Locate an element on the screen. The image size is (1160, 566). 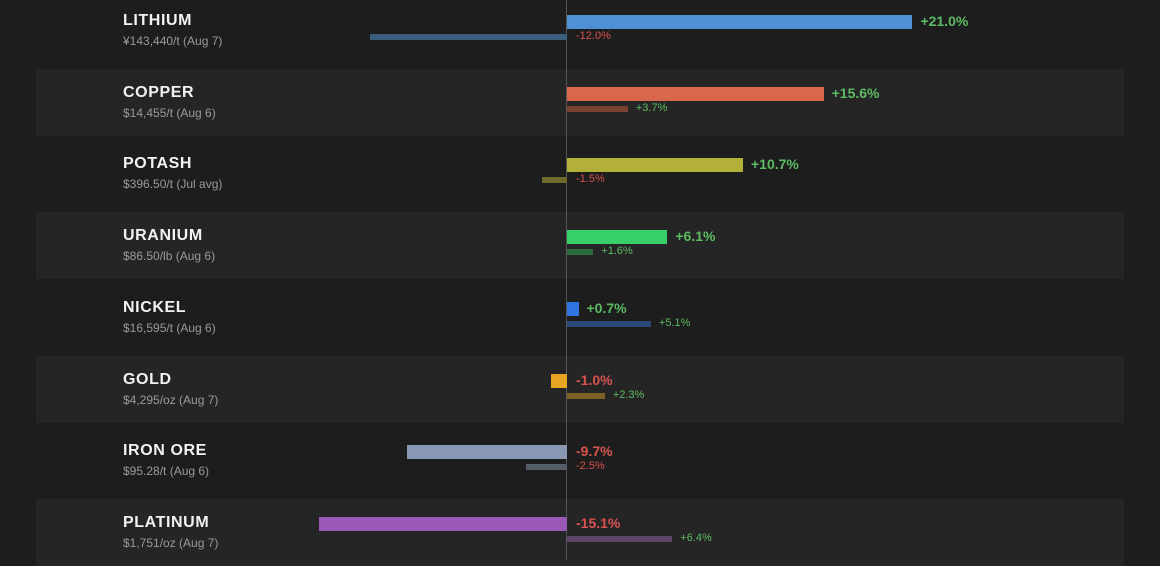
commodity-name: LITHIUM is located at coordinates (158, 20).